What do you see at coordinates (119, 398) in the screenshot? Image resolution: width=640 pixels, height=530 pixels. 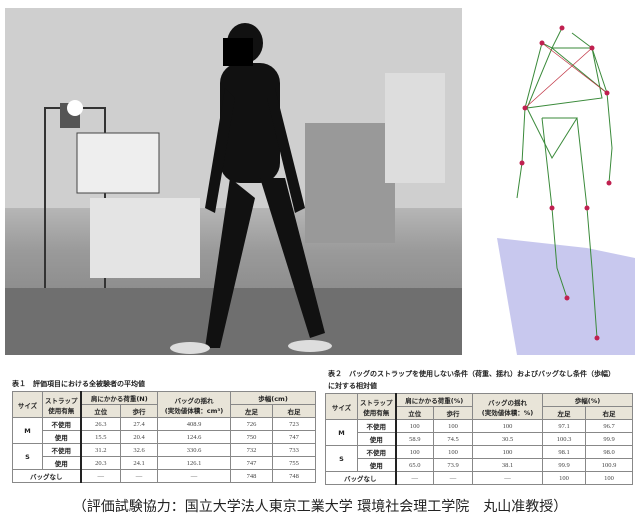 I see `header-load: 肩にかかる荷重(N)` at bounding box center [119, 398].